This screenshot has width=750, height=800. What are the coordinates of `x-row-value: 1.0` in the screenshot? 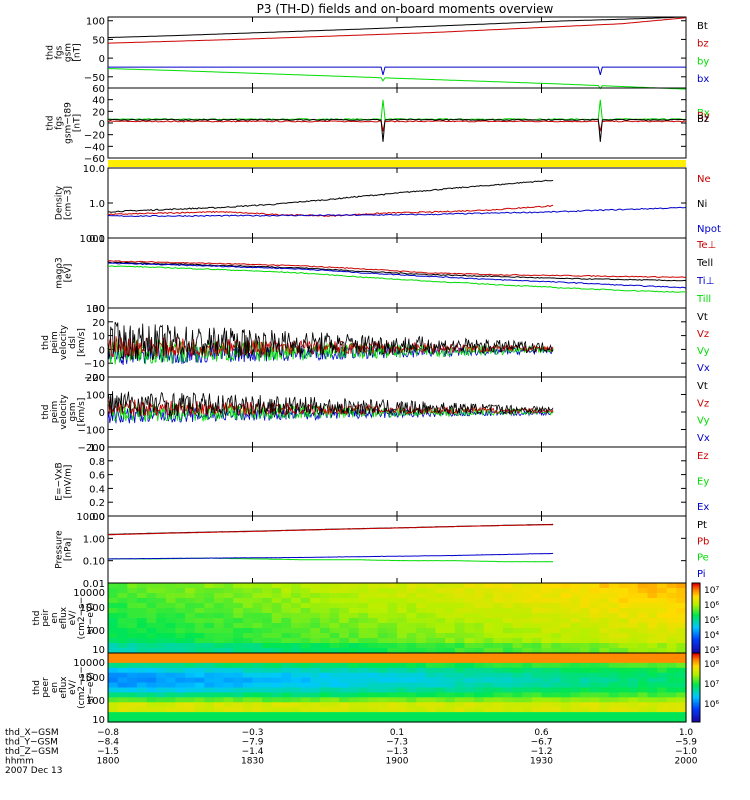 It's located at (686, 733).